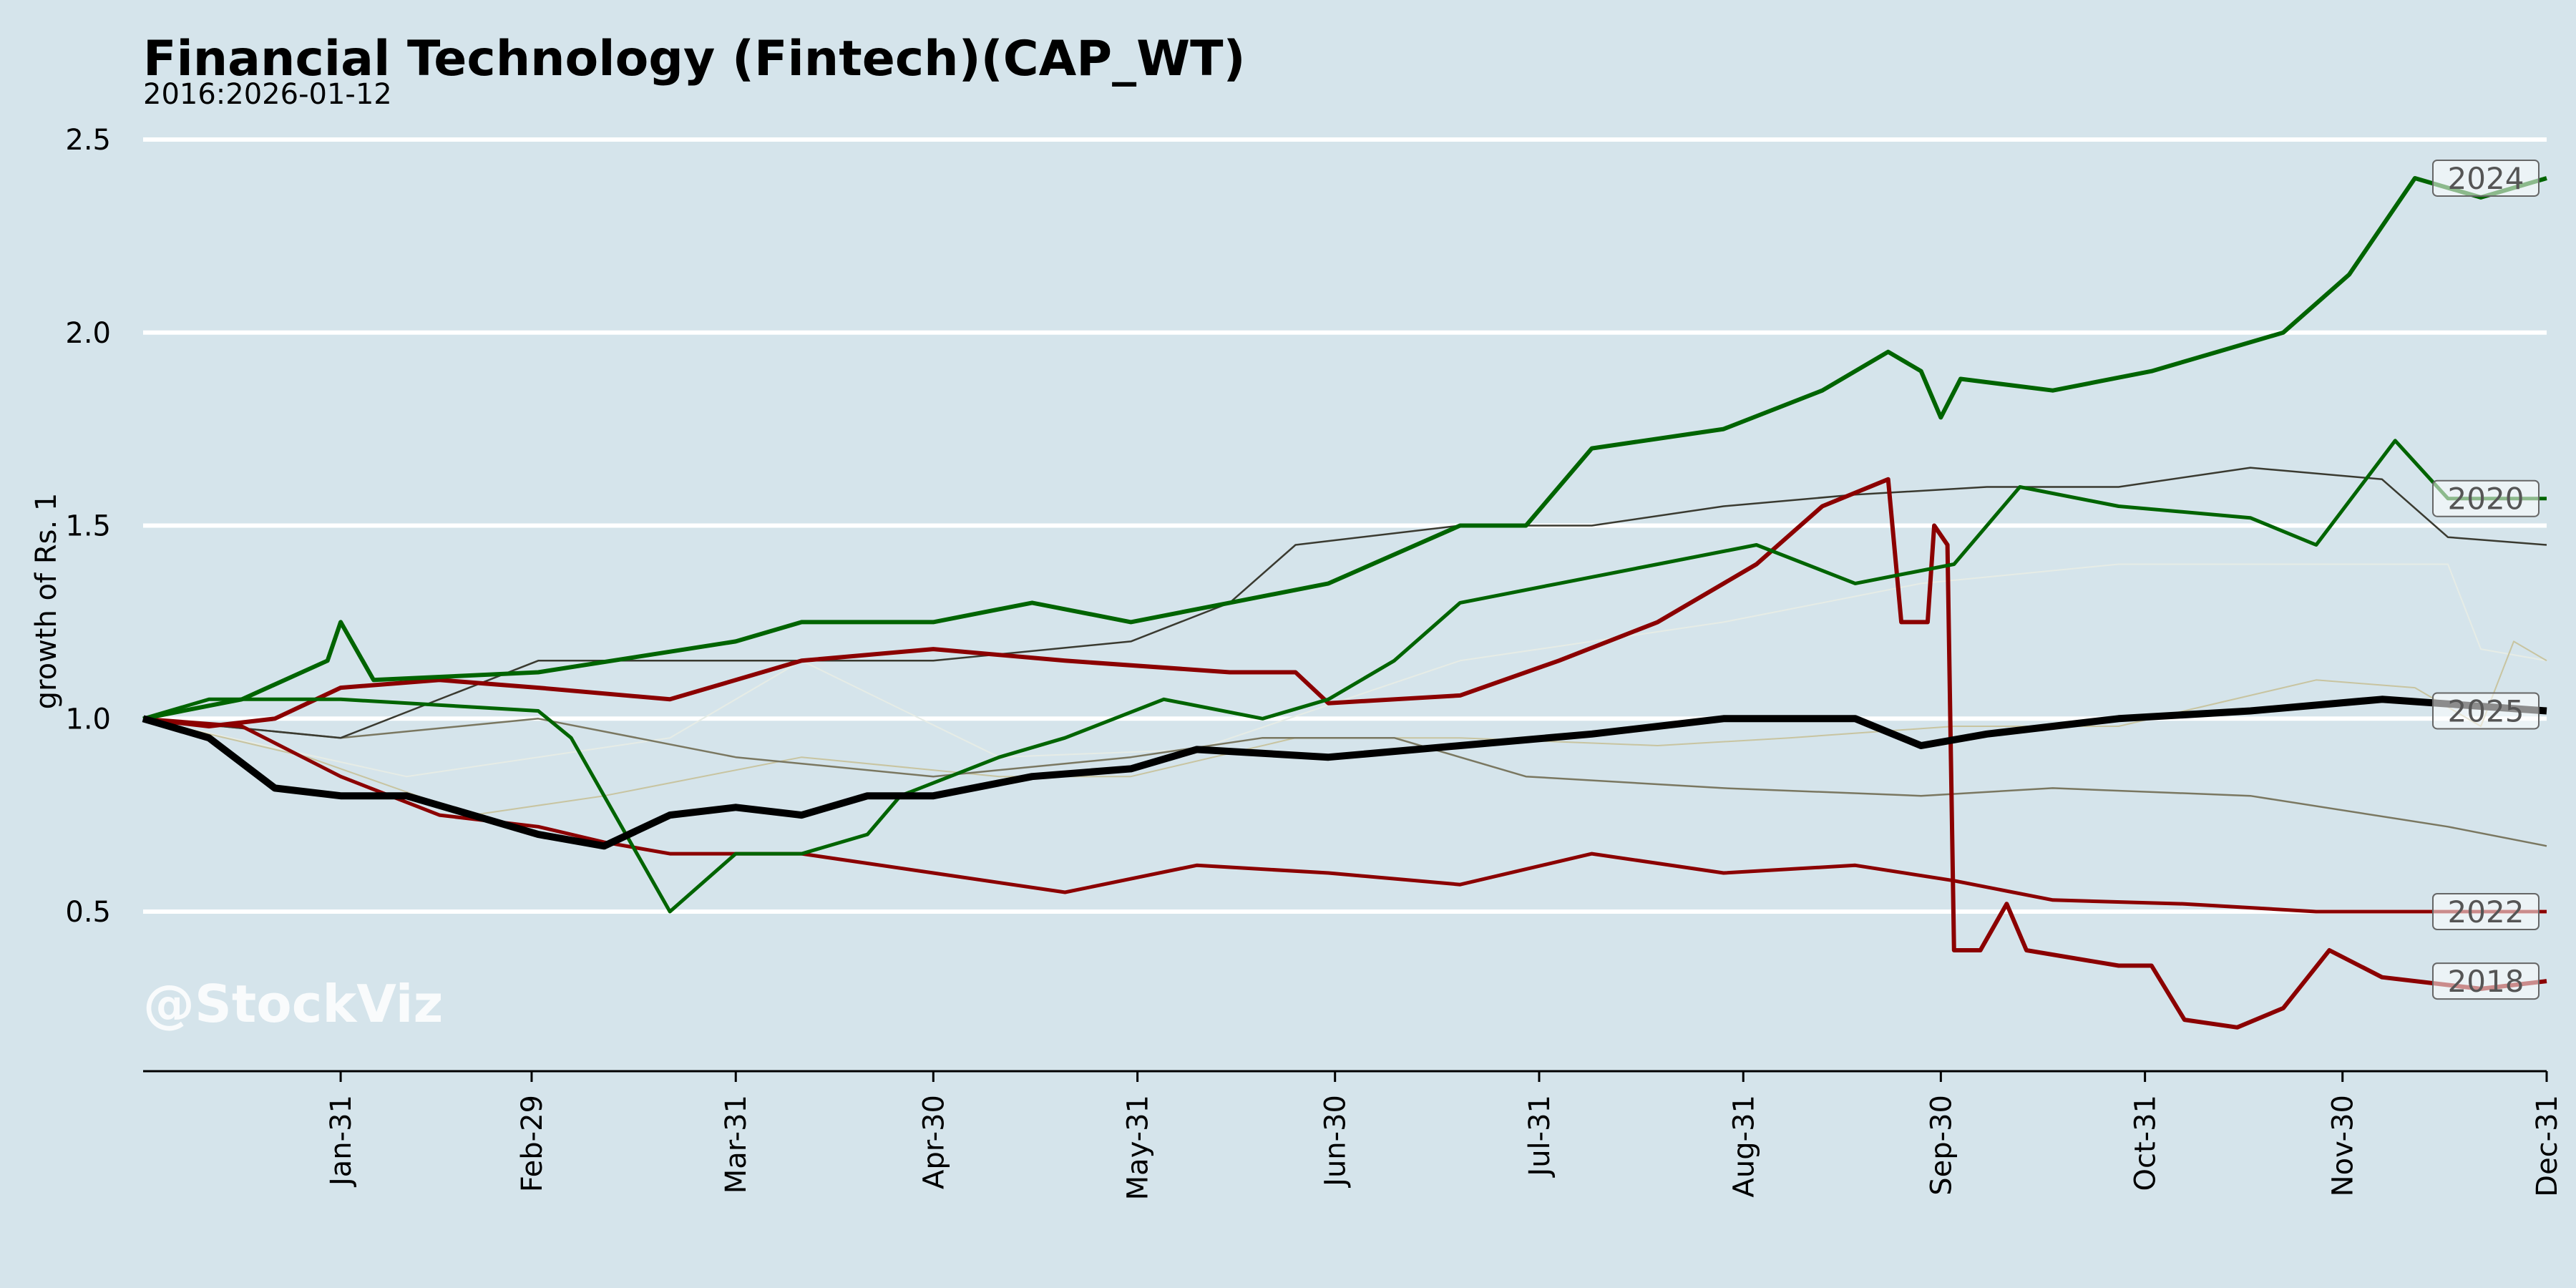 The image size is (2576, 1288). What do you see at coordinates (1743, 1146) in the screenshot?
I see `x-tick-label: Aug-31` at bounding box center [1743, 1146].